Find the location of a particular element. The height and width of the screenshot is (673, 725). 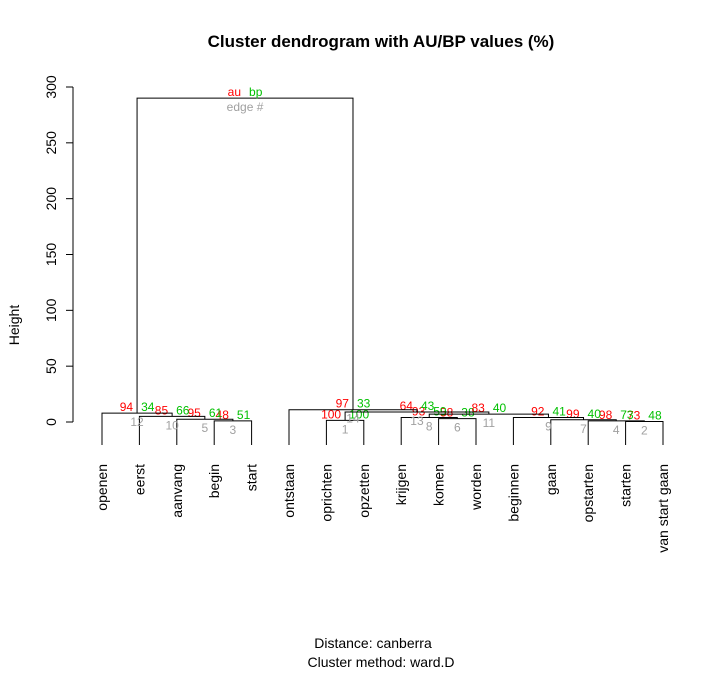

bp-value: 41 is located at coordinates (559, 412).